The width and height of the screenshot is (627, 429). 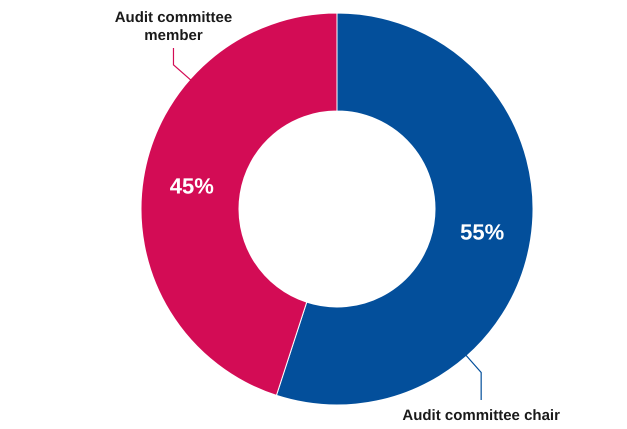 What do you see at coordinates (482, 232) in the screenshot?
I see `data-label: 55%` at bounding box center [482, 232].